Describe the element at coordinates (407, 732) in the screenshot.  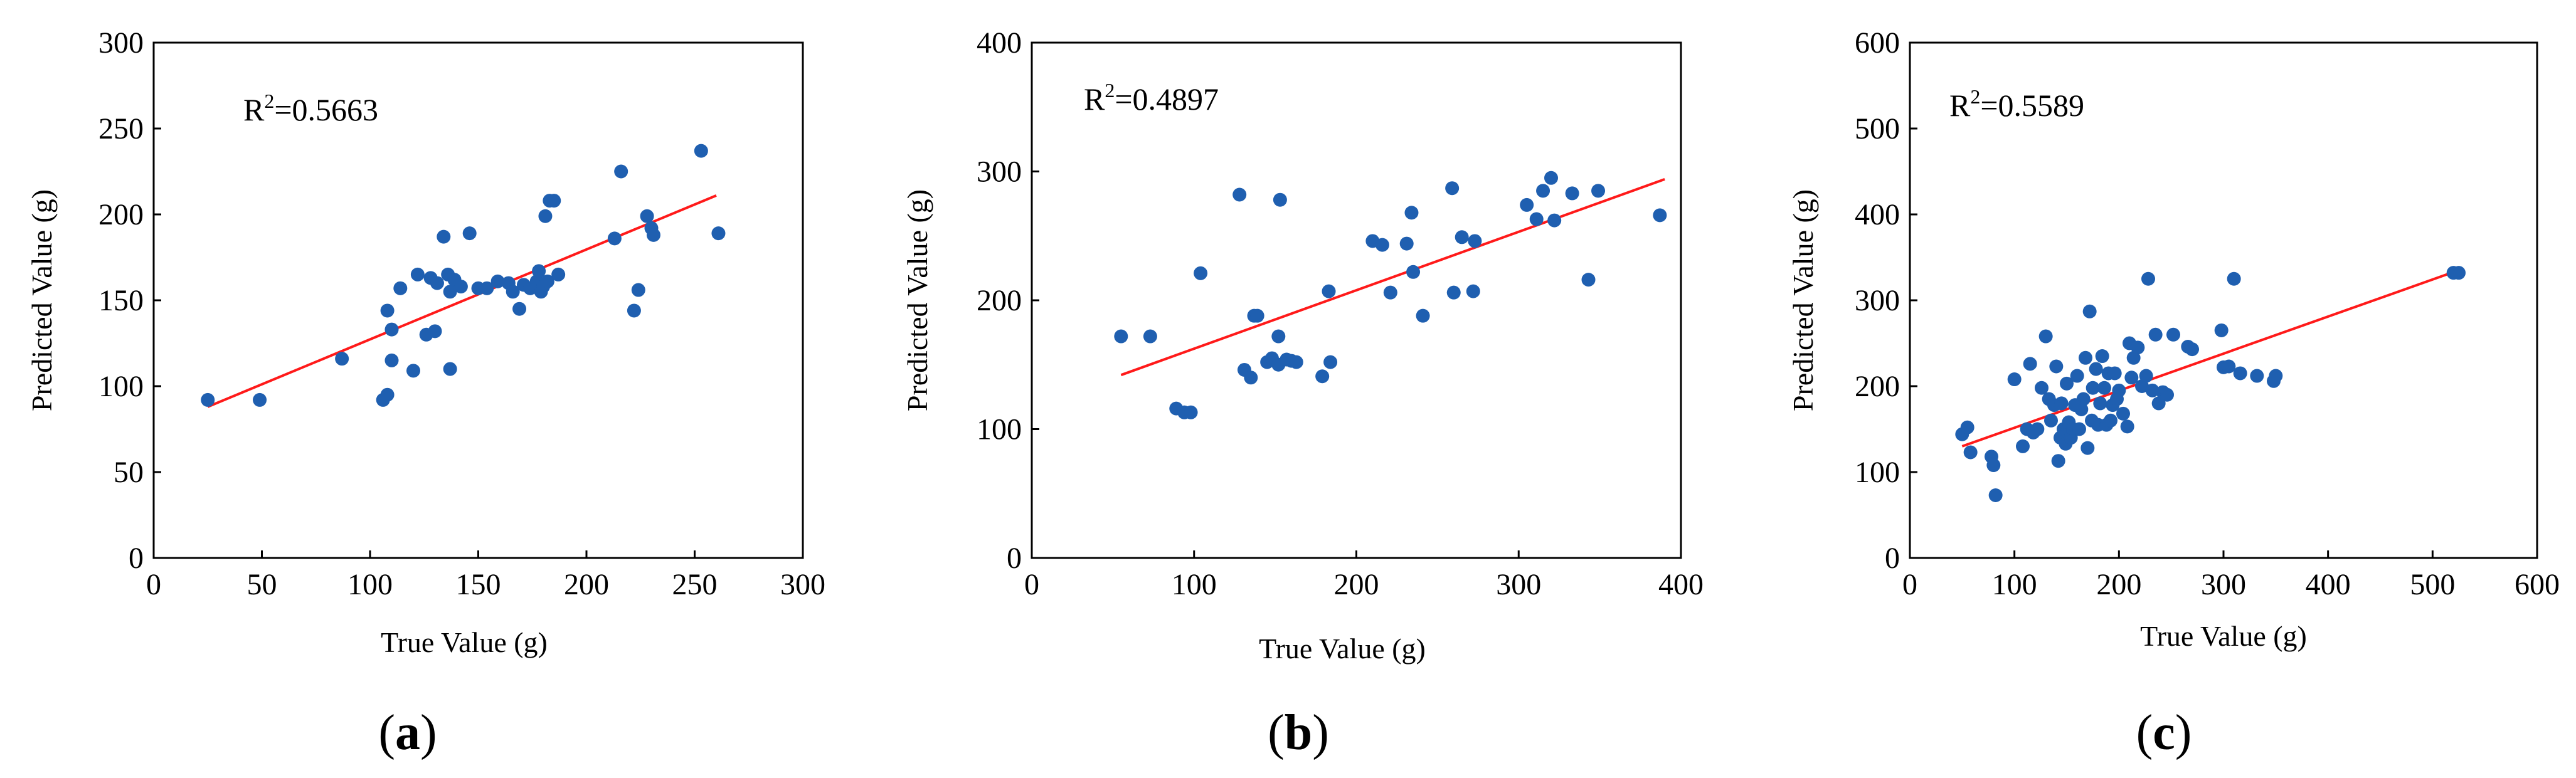
I see `panel-a-label: (a)` at that location.